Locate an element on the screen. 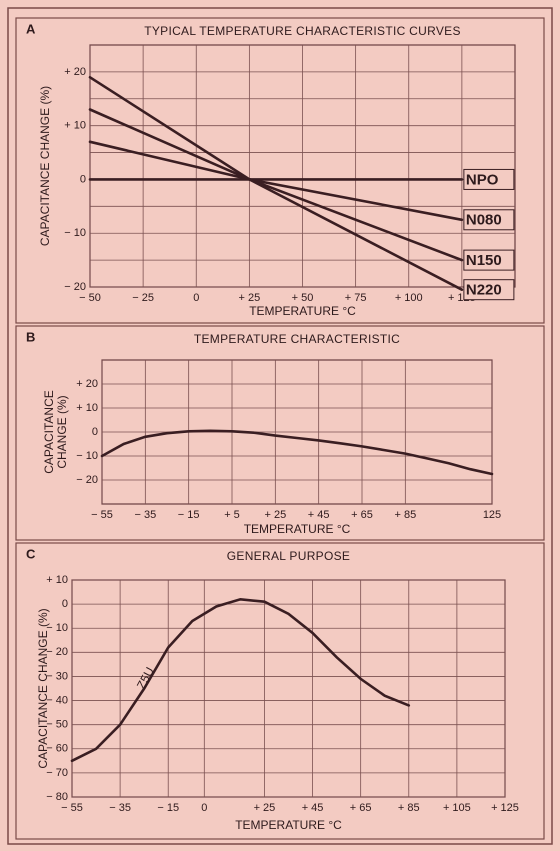  panel-letter: C is located at coordinates (31, 553).